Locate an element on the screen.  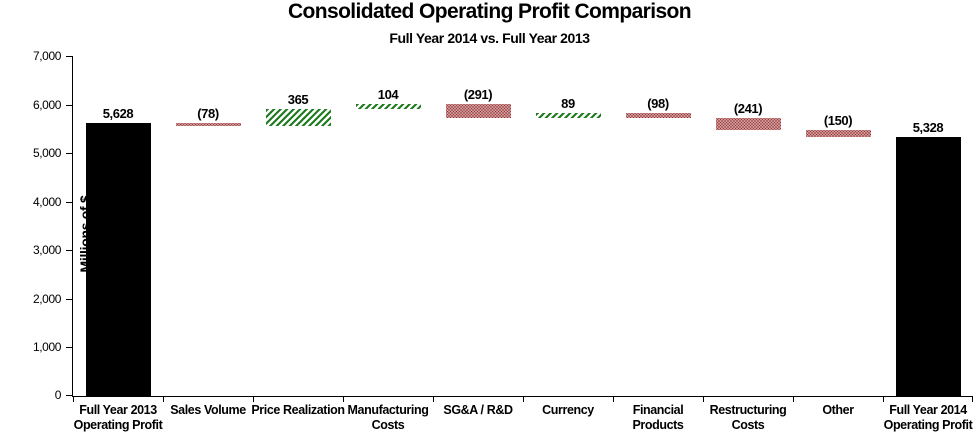
bar-other is located at coordinates (838, 133).